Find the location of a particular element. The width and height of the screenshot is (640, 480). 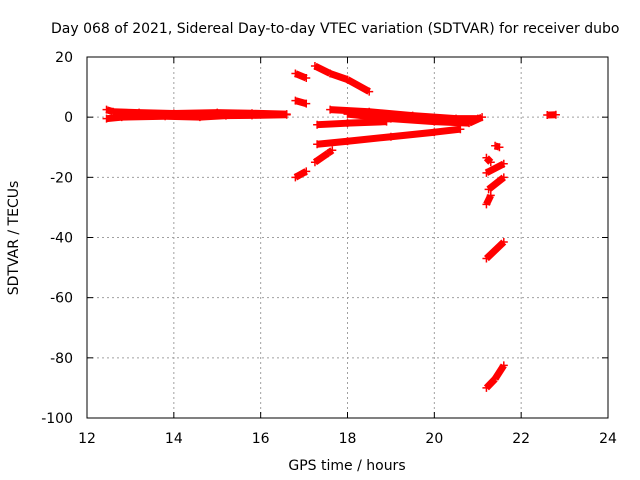

series-arc-o is located at coordinates (496, 183).